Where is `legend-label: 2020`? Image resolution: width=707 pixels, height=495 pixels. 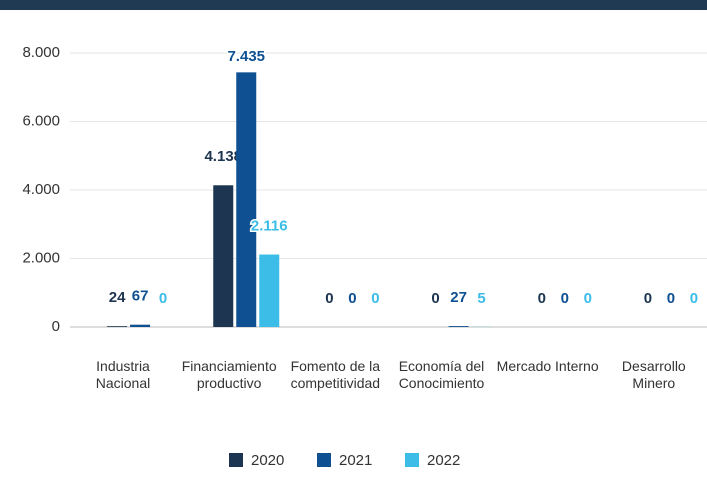
legend-label: 2020 is located at coordinates (267, 460).